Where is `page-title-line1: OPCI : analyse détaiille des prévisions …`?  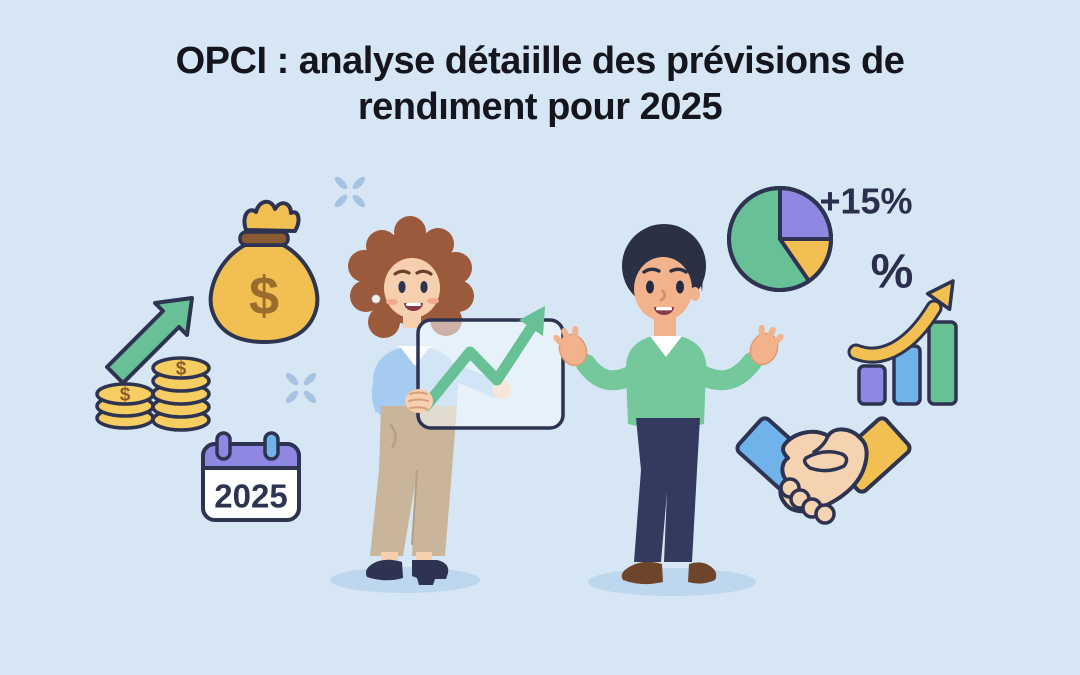
page-title-line1: OPCI : analyse détaiille des prévisions … is located at coordinates (540, 61).